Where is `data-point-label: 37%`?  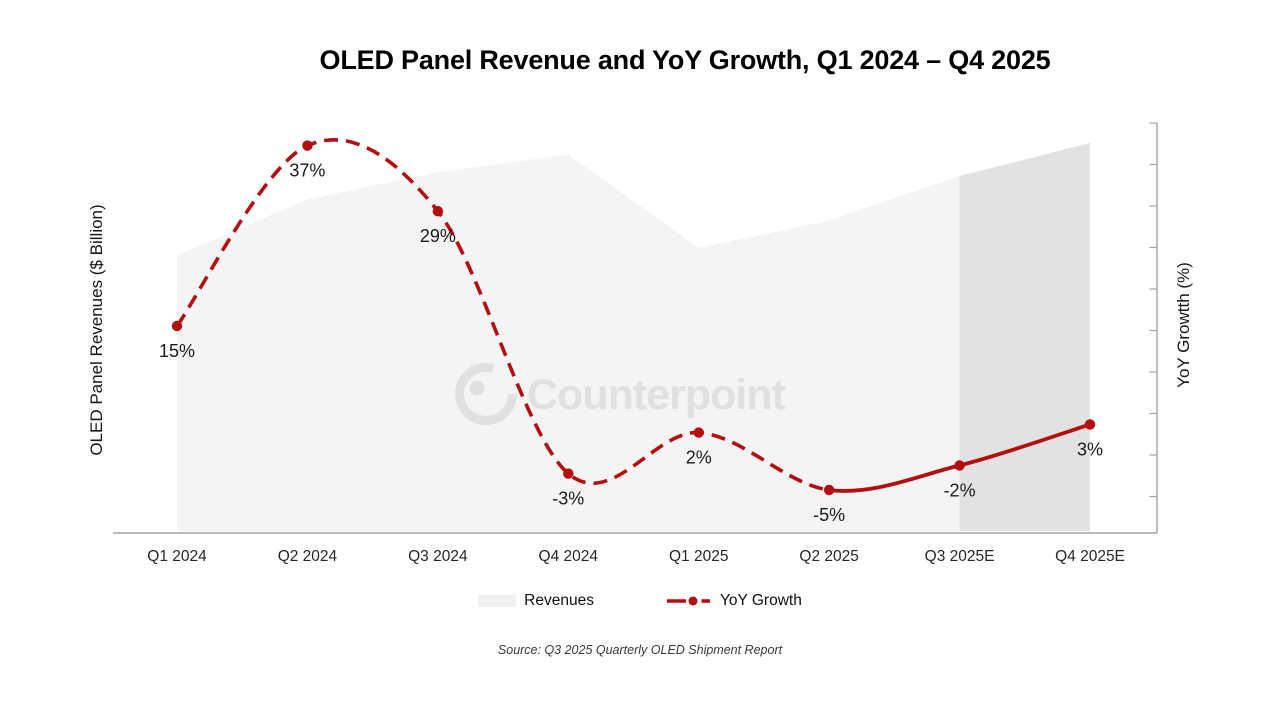
data-point-label: 37% is located at coordinates (307, 171).